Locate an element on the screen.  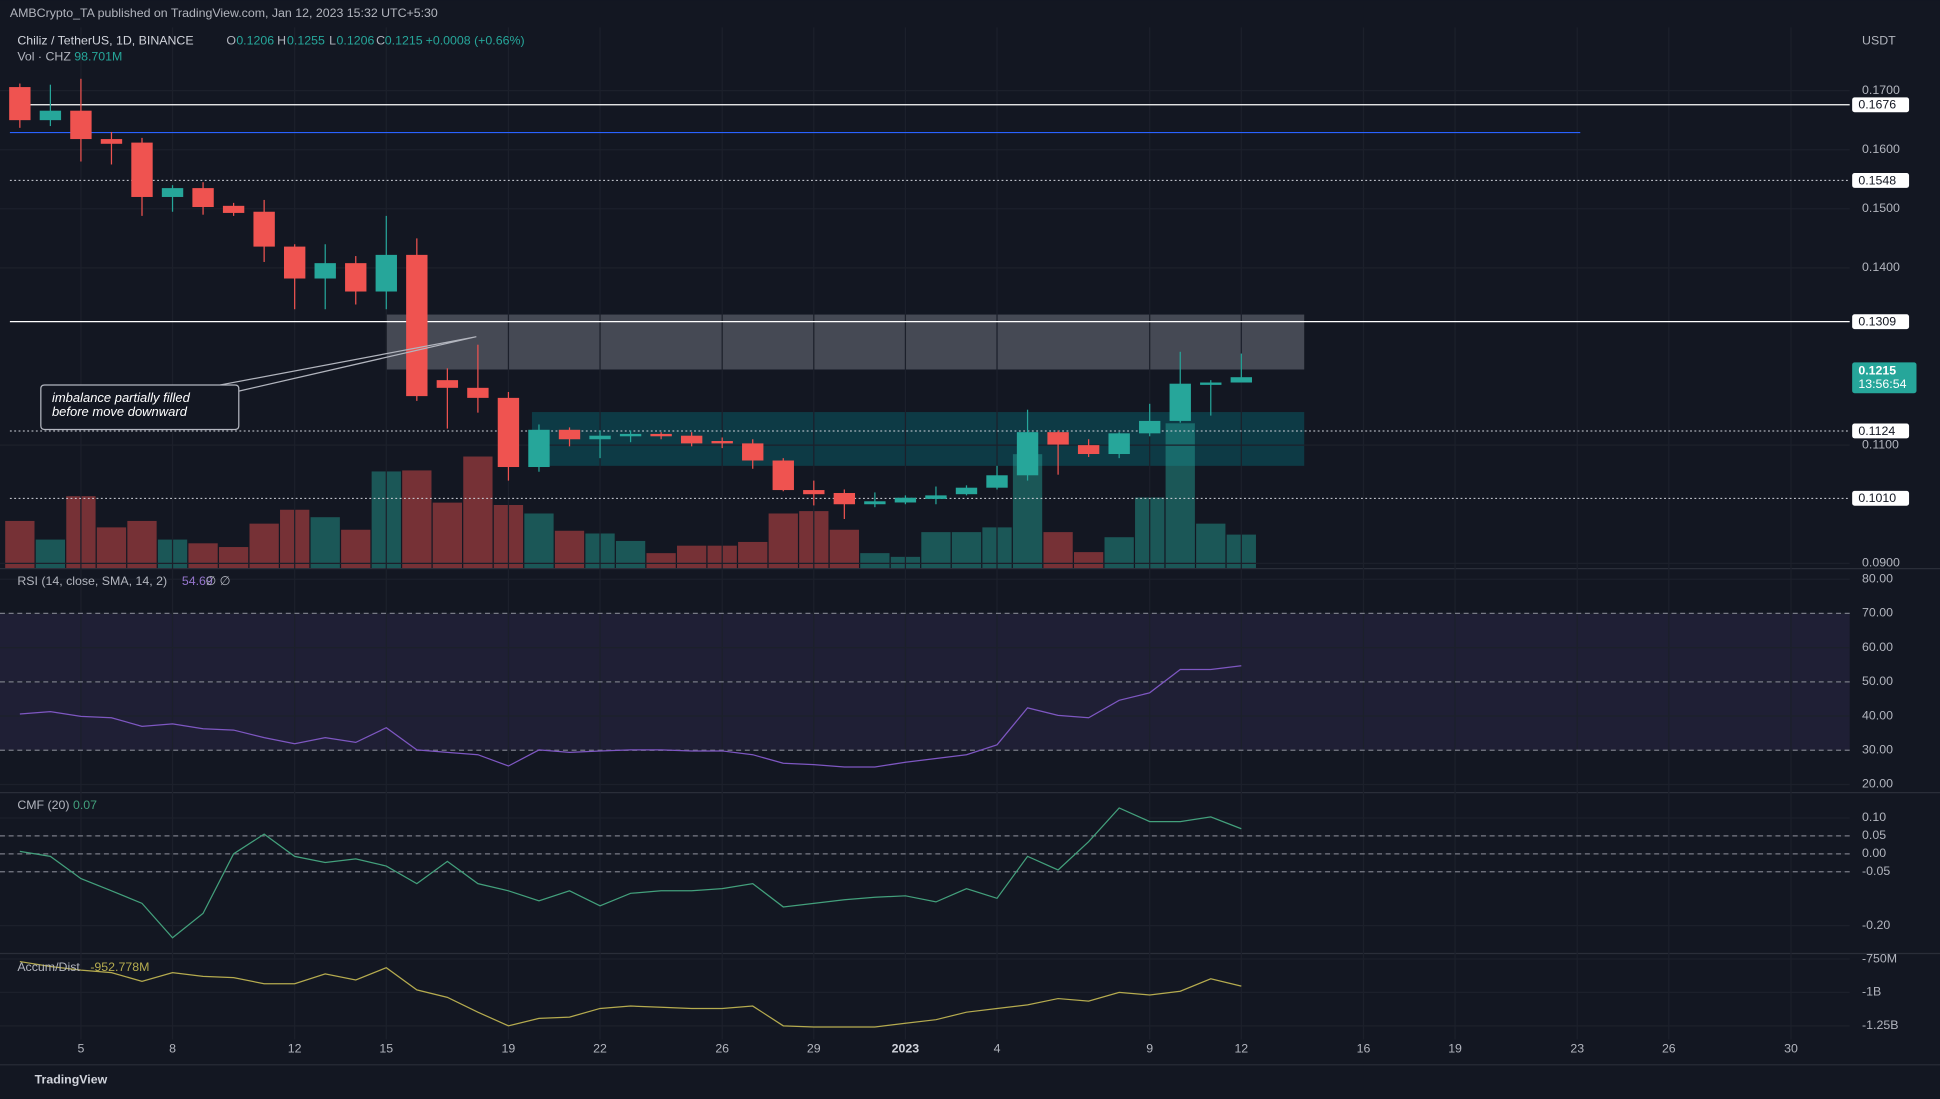
rsi-last: 54.69 is located at coordinates (197, 581).